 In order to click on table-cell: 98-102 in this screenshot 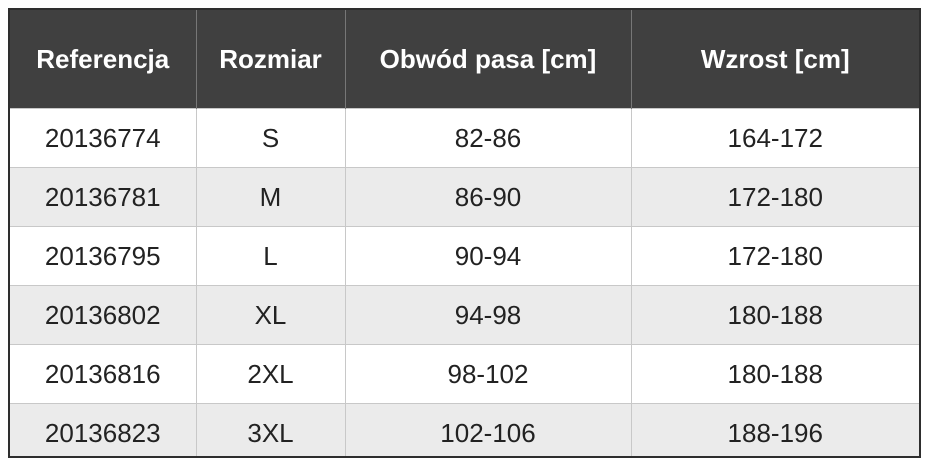, I will do `click(487, 374)`.